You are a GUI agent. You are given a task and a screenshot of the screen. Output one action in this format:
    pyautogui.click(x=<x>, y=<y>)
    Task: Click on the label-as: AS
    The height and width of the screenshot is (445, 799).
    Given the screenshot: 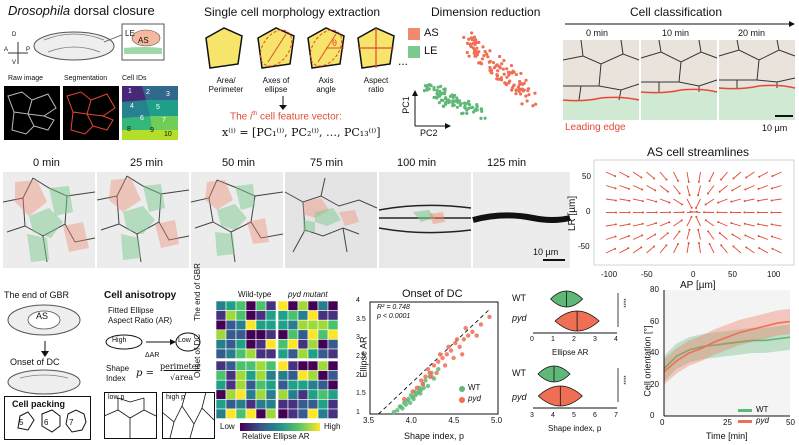 What is the action you would take?
    pyautogui.click(x=143, y=40)
    